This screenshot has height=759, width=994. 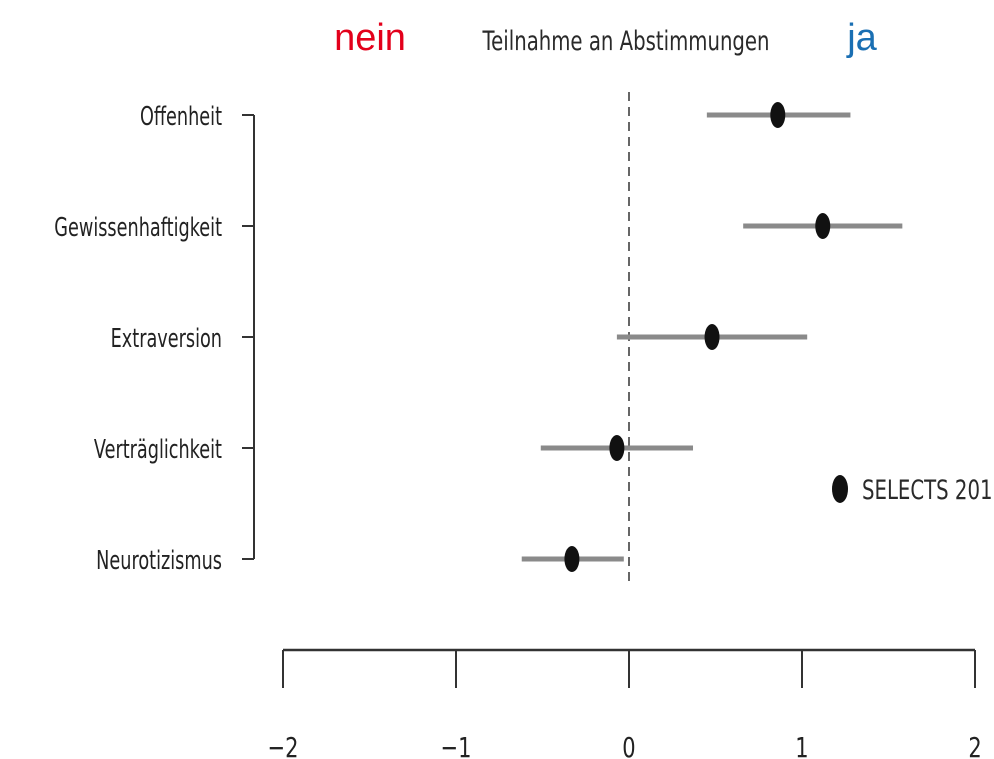 What do you see at coordinates (625, 703) in the screenshot?
I see `x-axis: −2 −1 0 1 2` at bounding box center [625, 703].